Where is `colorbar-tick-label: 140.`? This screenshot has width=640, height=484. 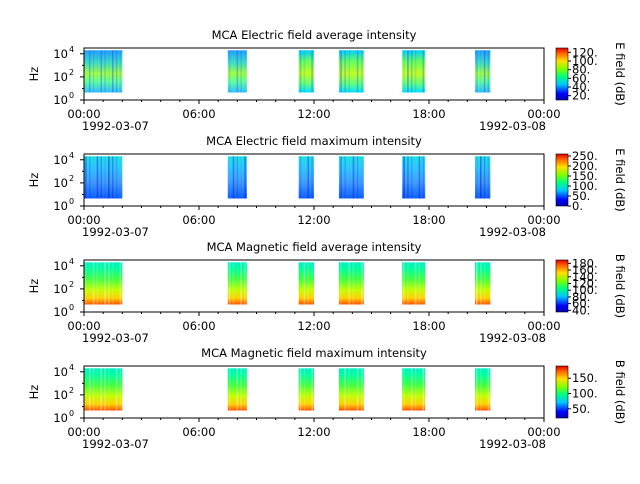
colorbar-tick-label: 140. is located at coordinates (585, 277).